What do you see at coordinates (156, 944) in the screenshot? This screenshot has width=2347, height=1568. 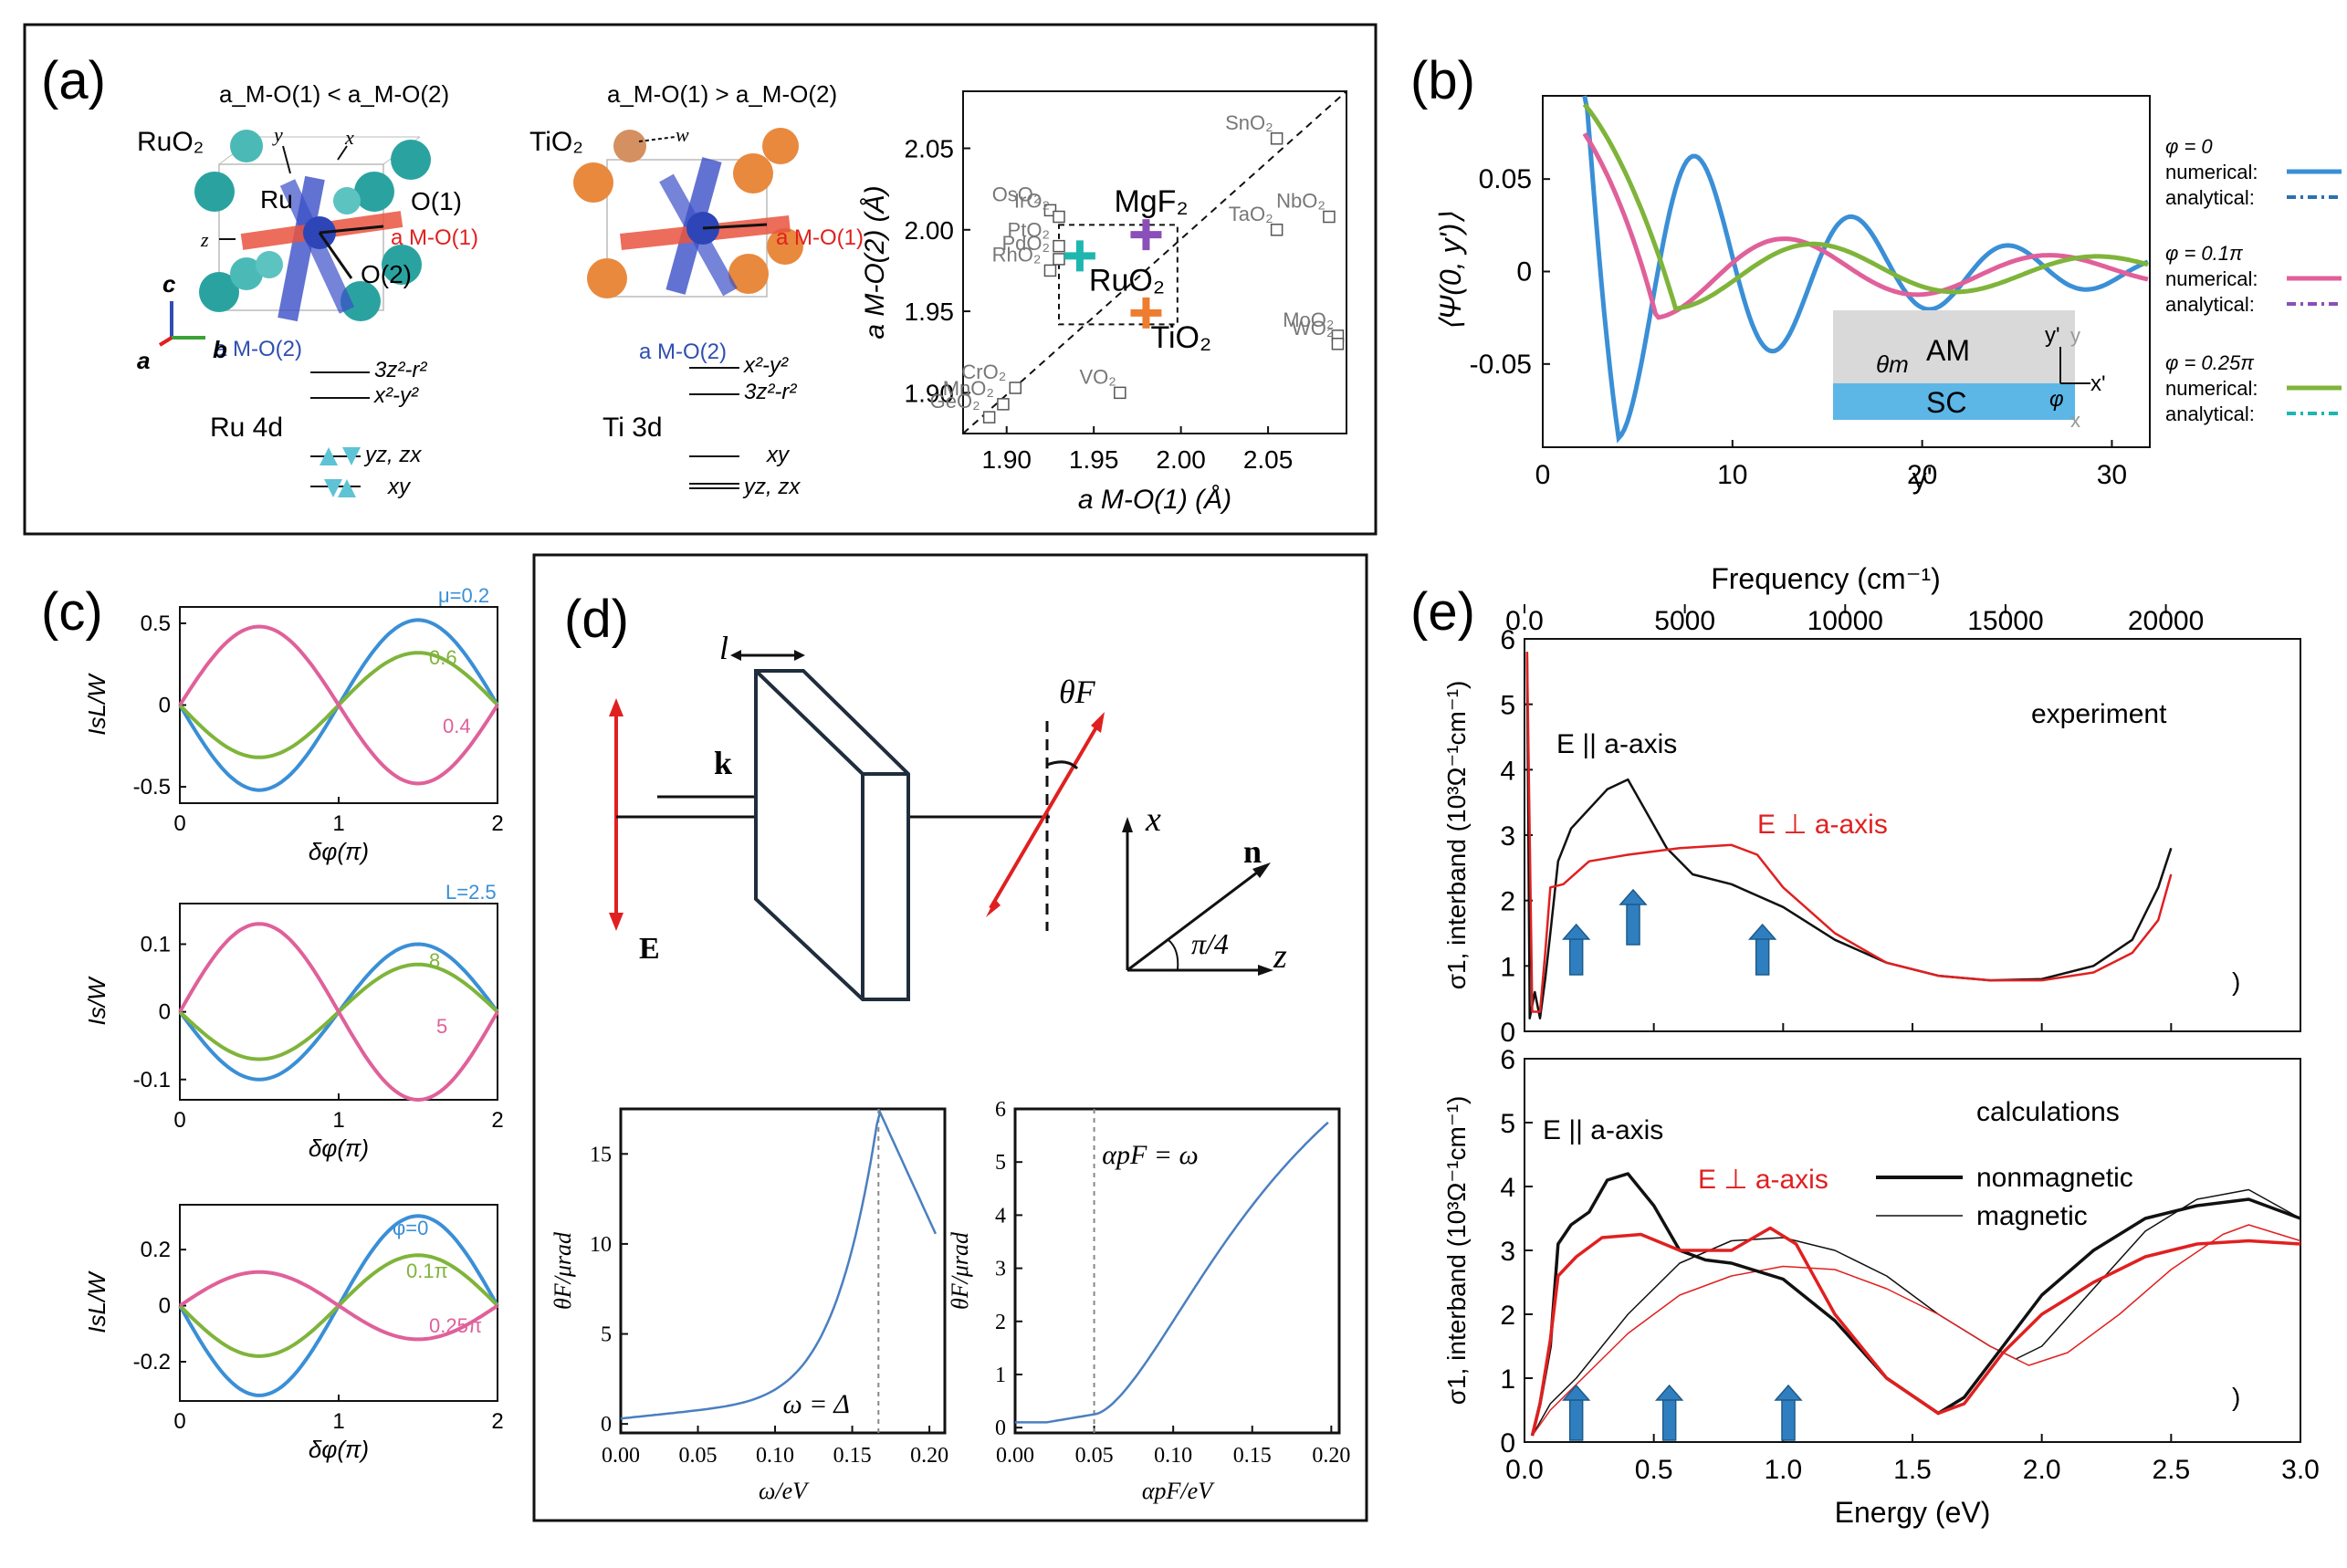 I see `plot-c-ytick: 0.1` at bounding box center [156, 944].